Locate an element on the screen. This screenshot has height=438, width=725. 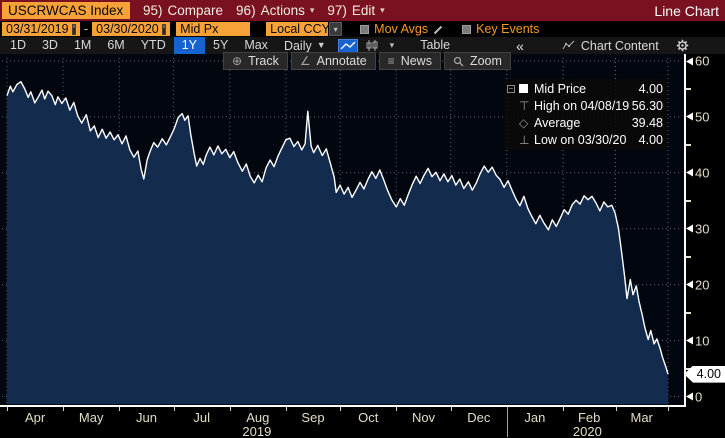
high-marker-icon: ⊤ is located at coordinates (524, 105).